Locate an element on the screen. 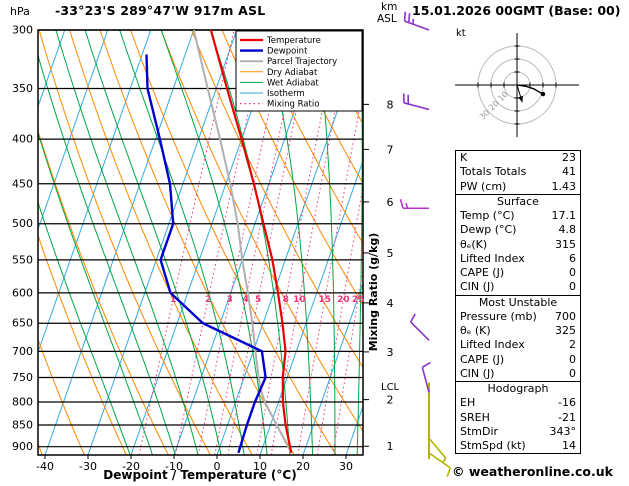  table-row: θₑ(K) 315 is located at coordinates (518, 245).